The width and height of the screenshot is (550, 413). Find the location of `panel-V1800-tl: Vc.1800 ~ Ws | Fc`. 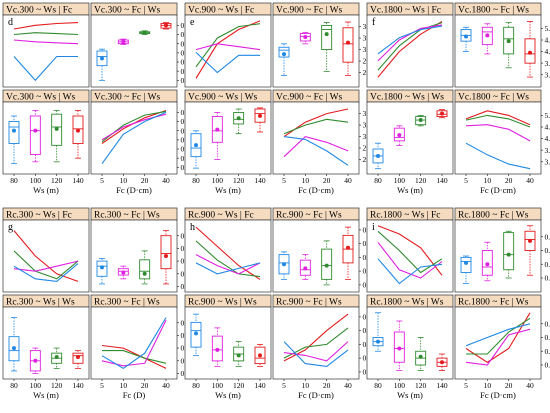

panel-V1800-tl: Vc.1800 ~ Ws | Fc is located at coordinates (410, 45).